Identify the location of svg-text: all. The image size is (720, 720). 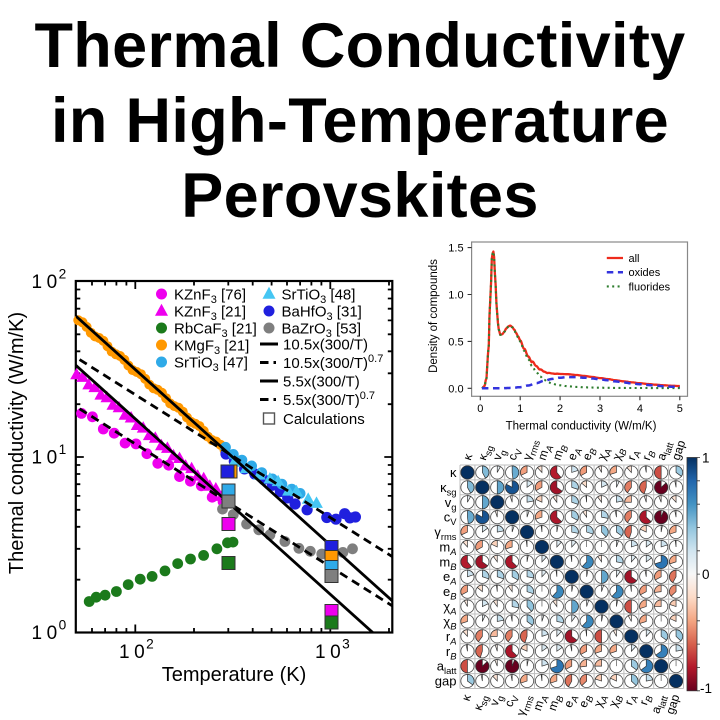
(634, 259).